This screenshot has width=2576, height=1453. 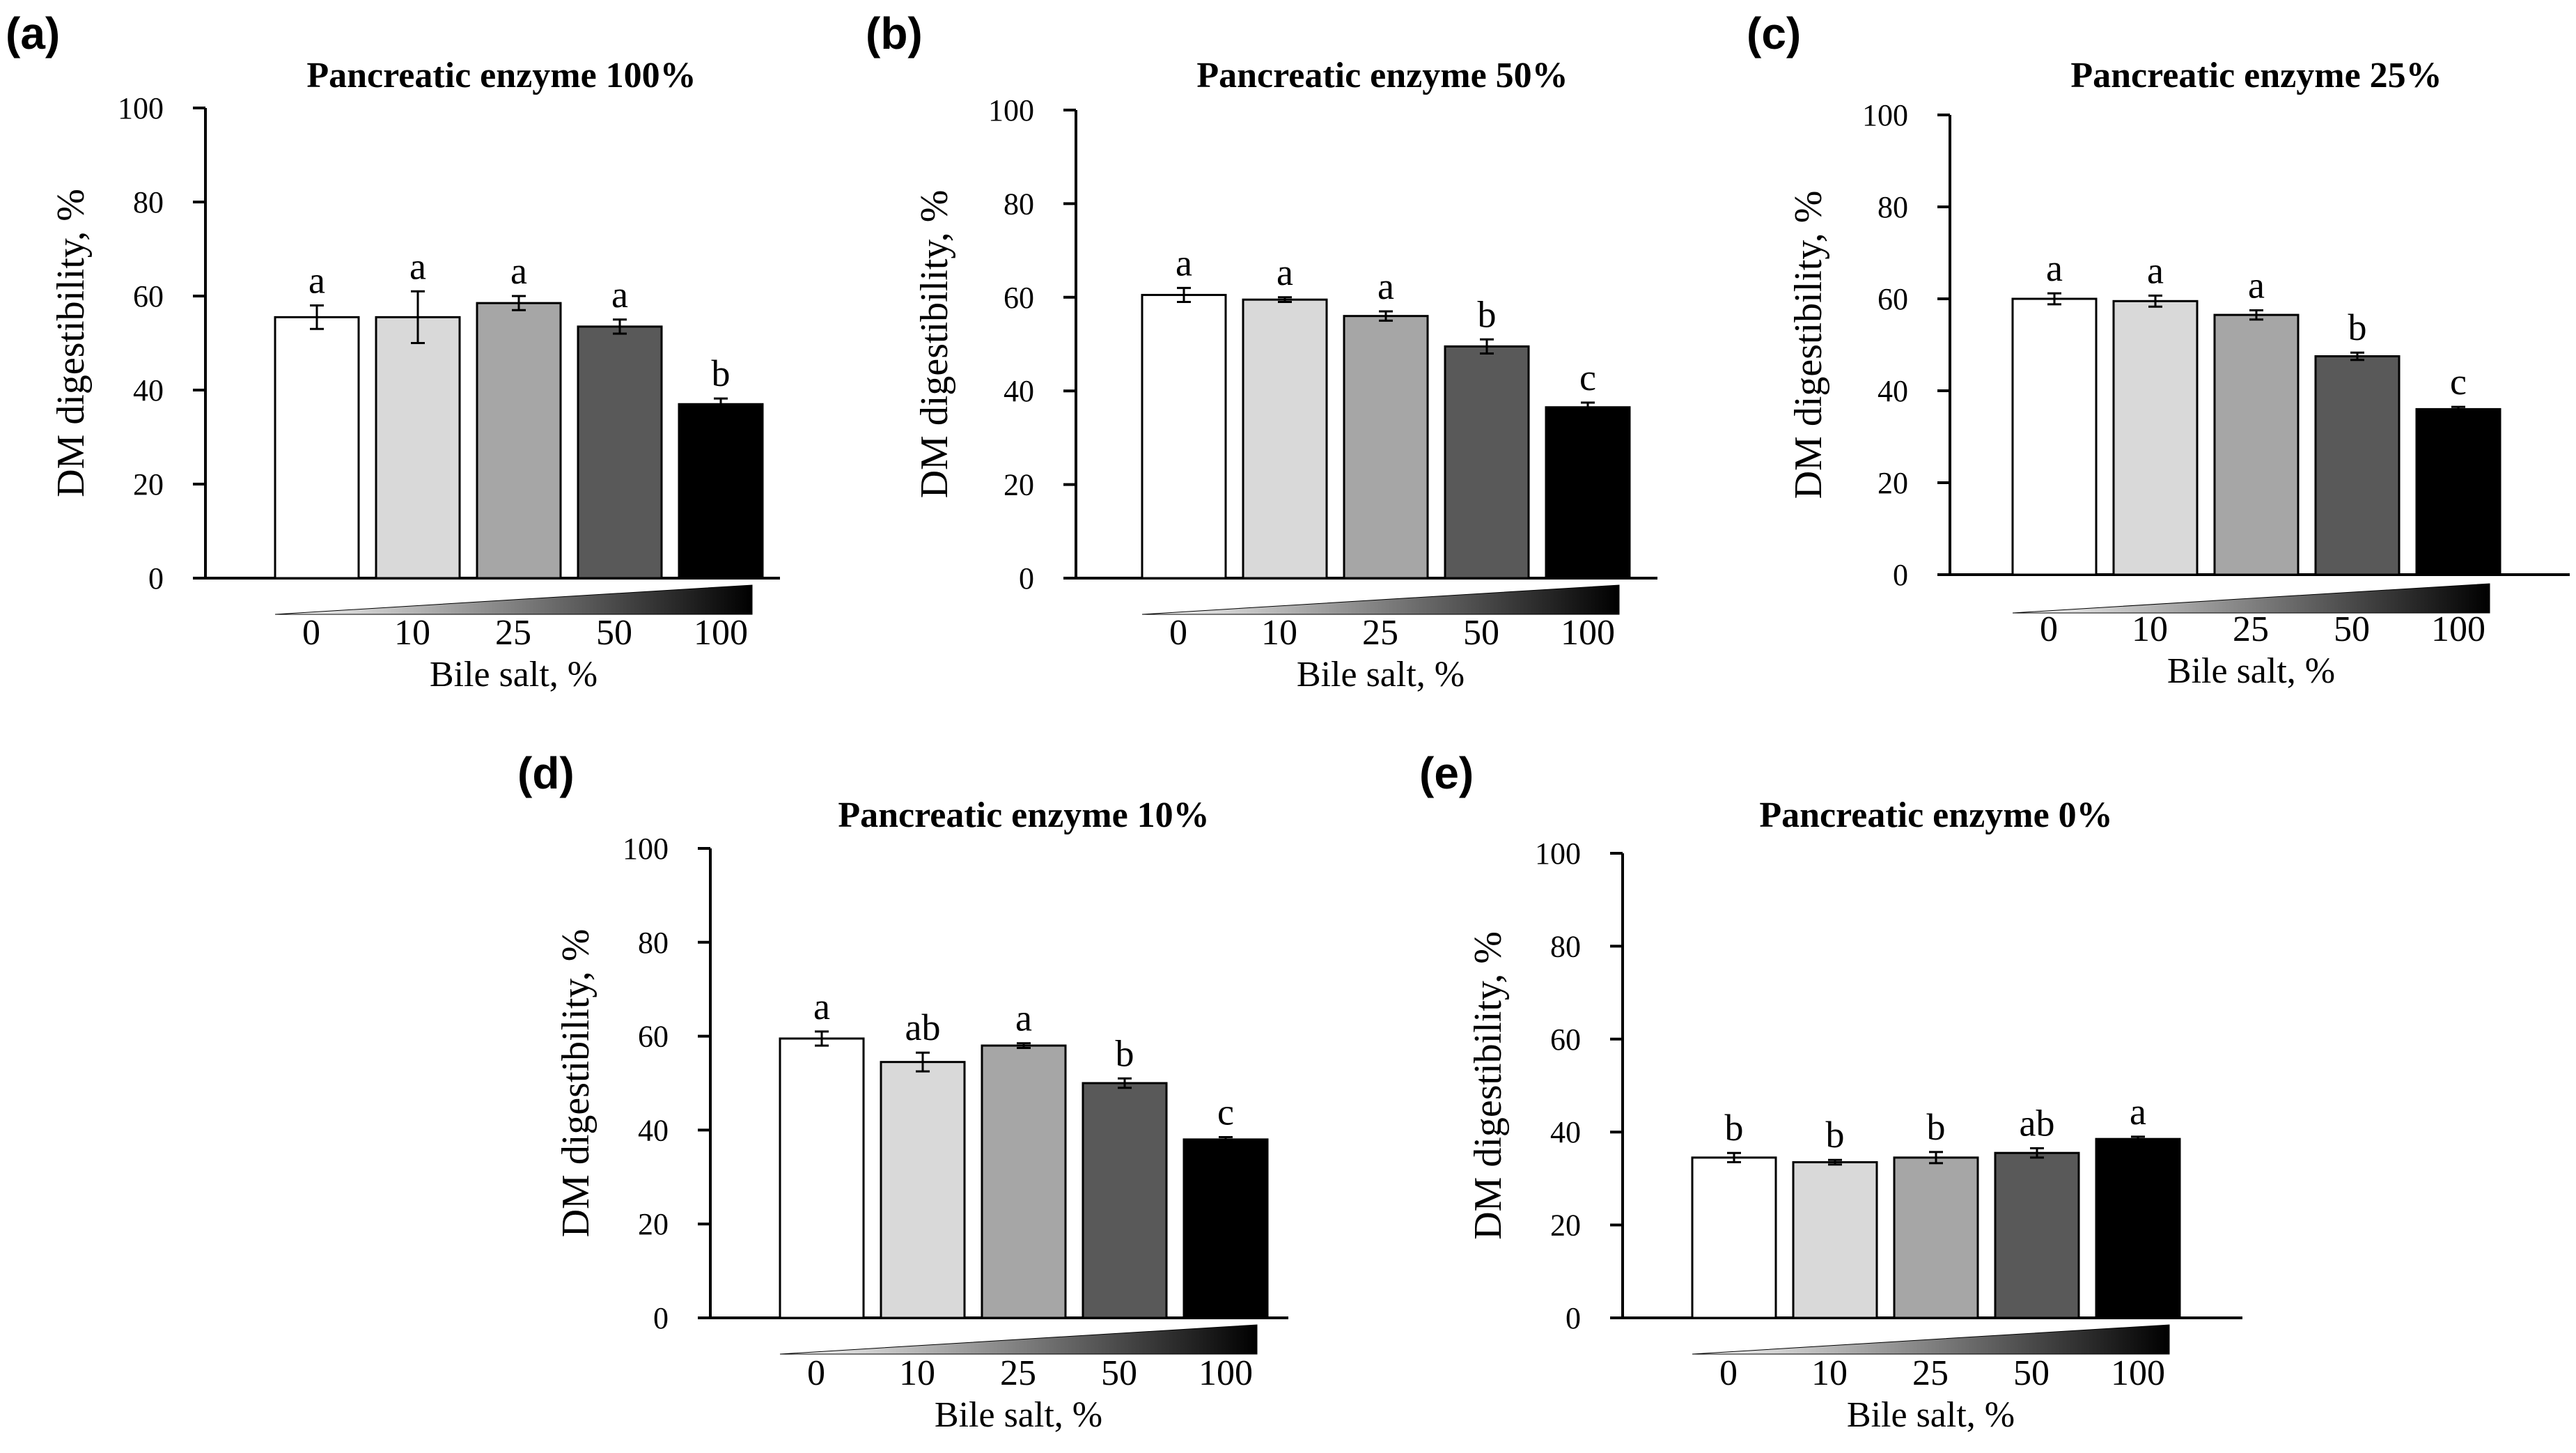 What do you see at coordinates (546, 773) in the screenshot?
I see `panel-label: (d)` at bounding box center [546, 773].